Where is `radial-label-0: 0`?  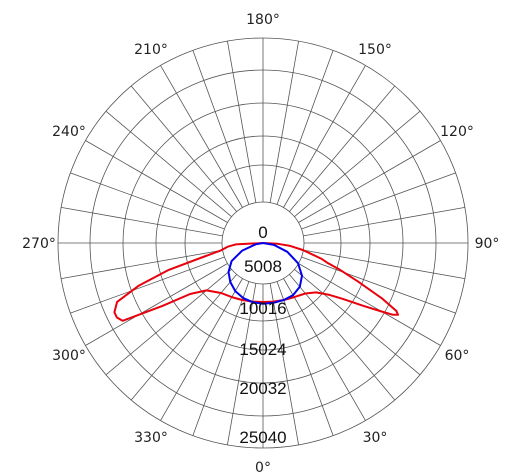 radial-label-0: 0 is located at coordinates (262, 232).